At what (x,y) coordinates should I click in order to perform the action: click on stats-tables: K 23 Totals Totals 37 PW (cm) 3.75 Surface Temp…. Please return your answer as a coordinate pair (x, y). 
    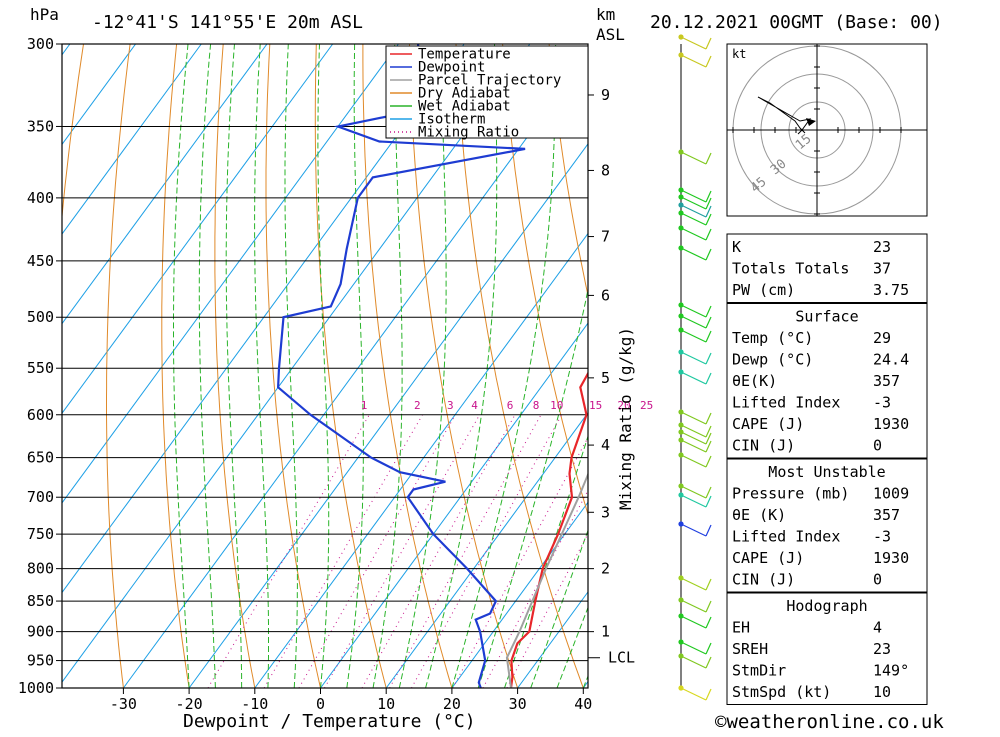
    Looking at the image, I should click on (827, 469).